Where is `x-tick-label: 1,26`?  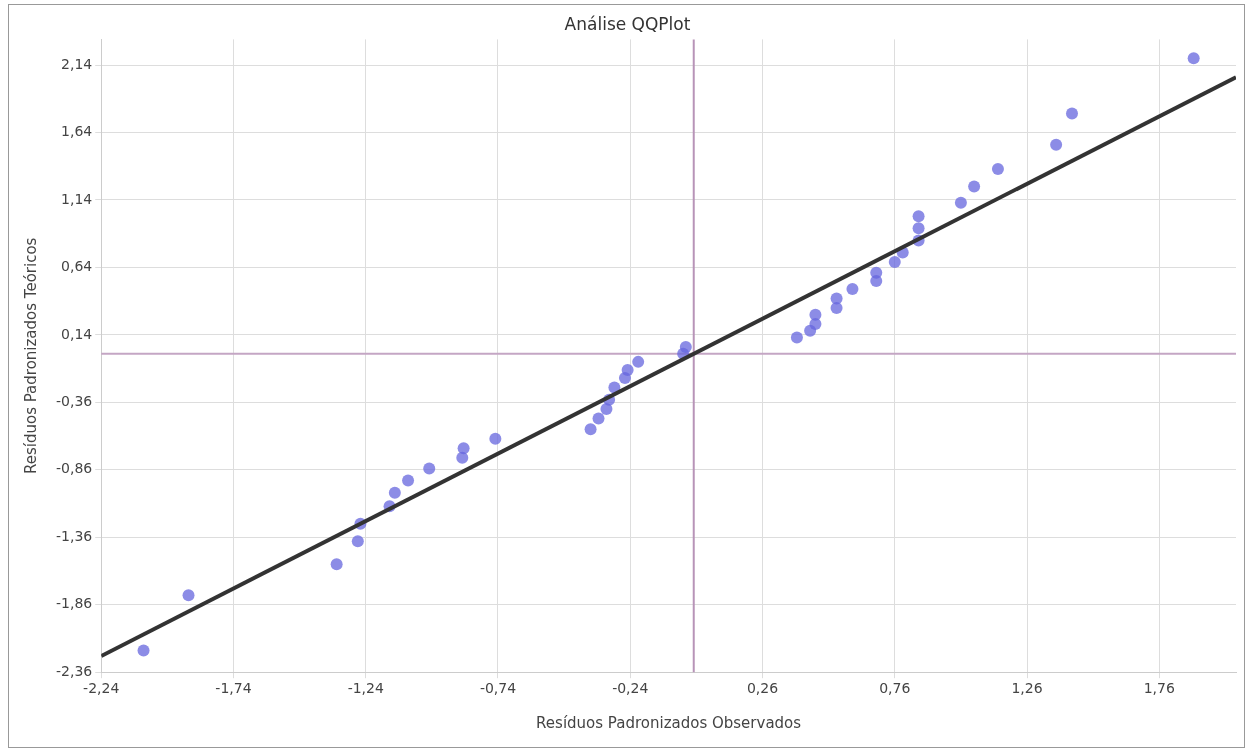
x-tick-label: 1,26 is located at coordinates (1027, 688).